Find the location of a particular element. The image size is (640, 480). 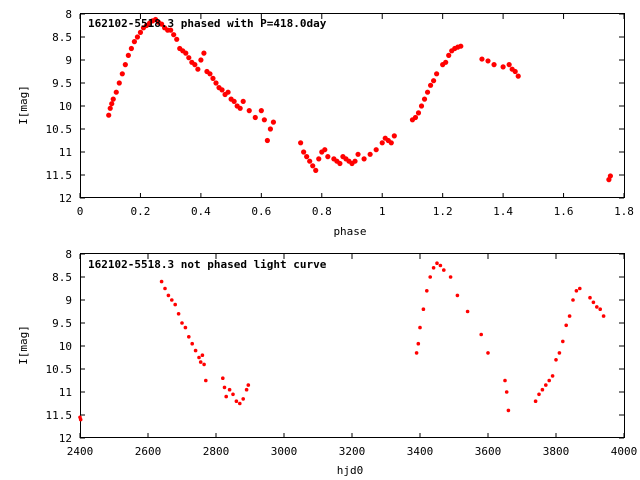

x-tick-label: 1.8 is located at coordinates (624, 211).